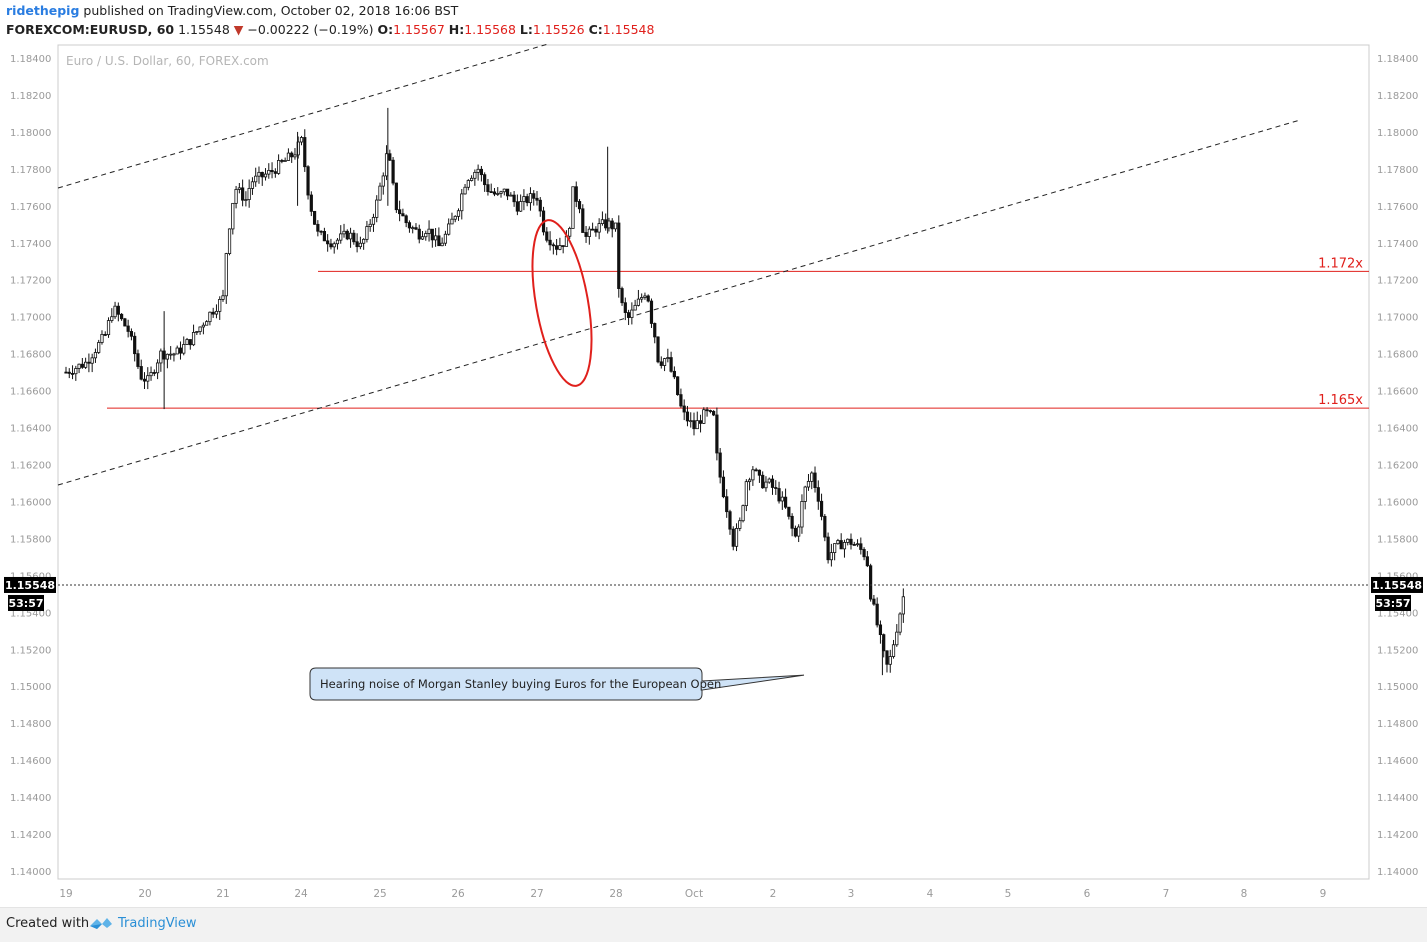  Describe the element at coordinates (30, 687) in the screenshot. I see `y-tick-label-left: 1.15000` at that location.